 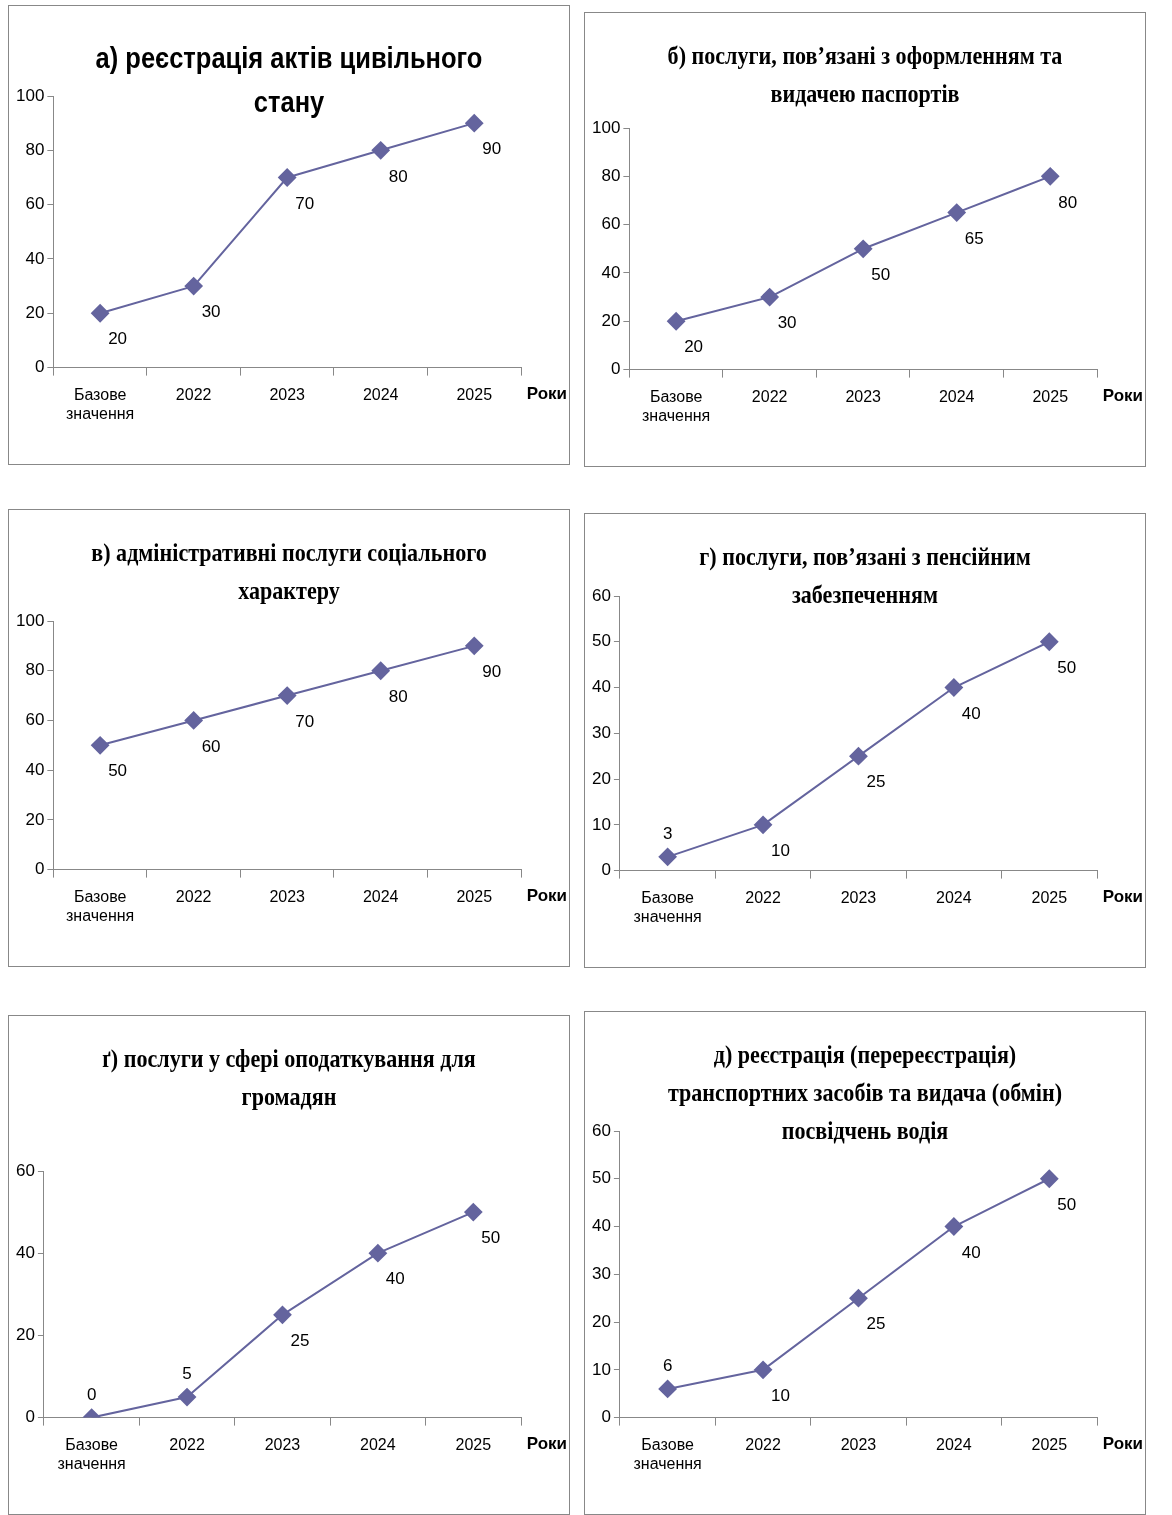 What do you see at coordinates (492, 672) in the screenshot?
I see `data-label: 90` at bounding box center [492, 672].